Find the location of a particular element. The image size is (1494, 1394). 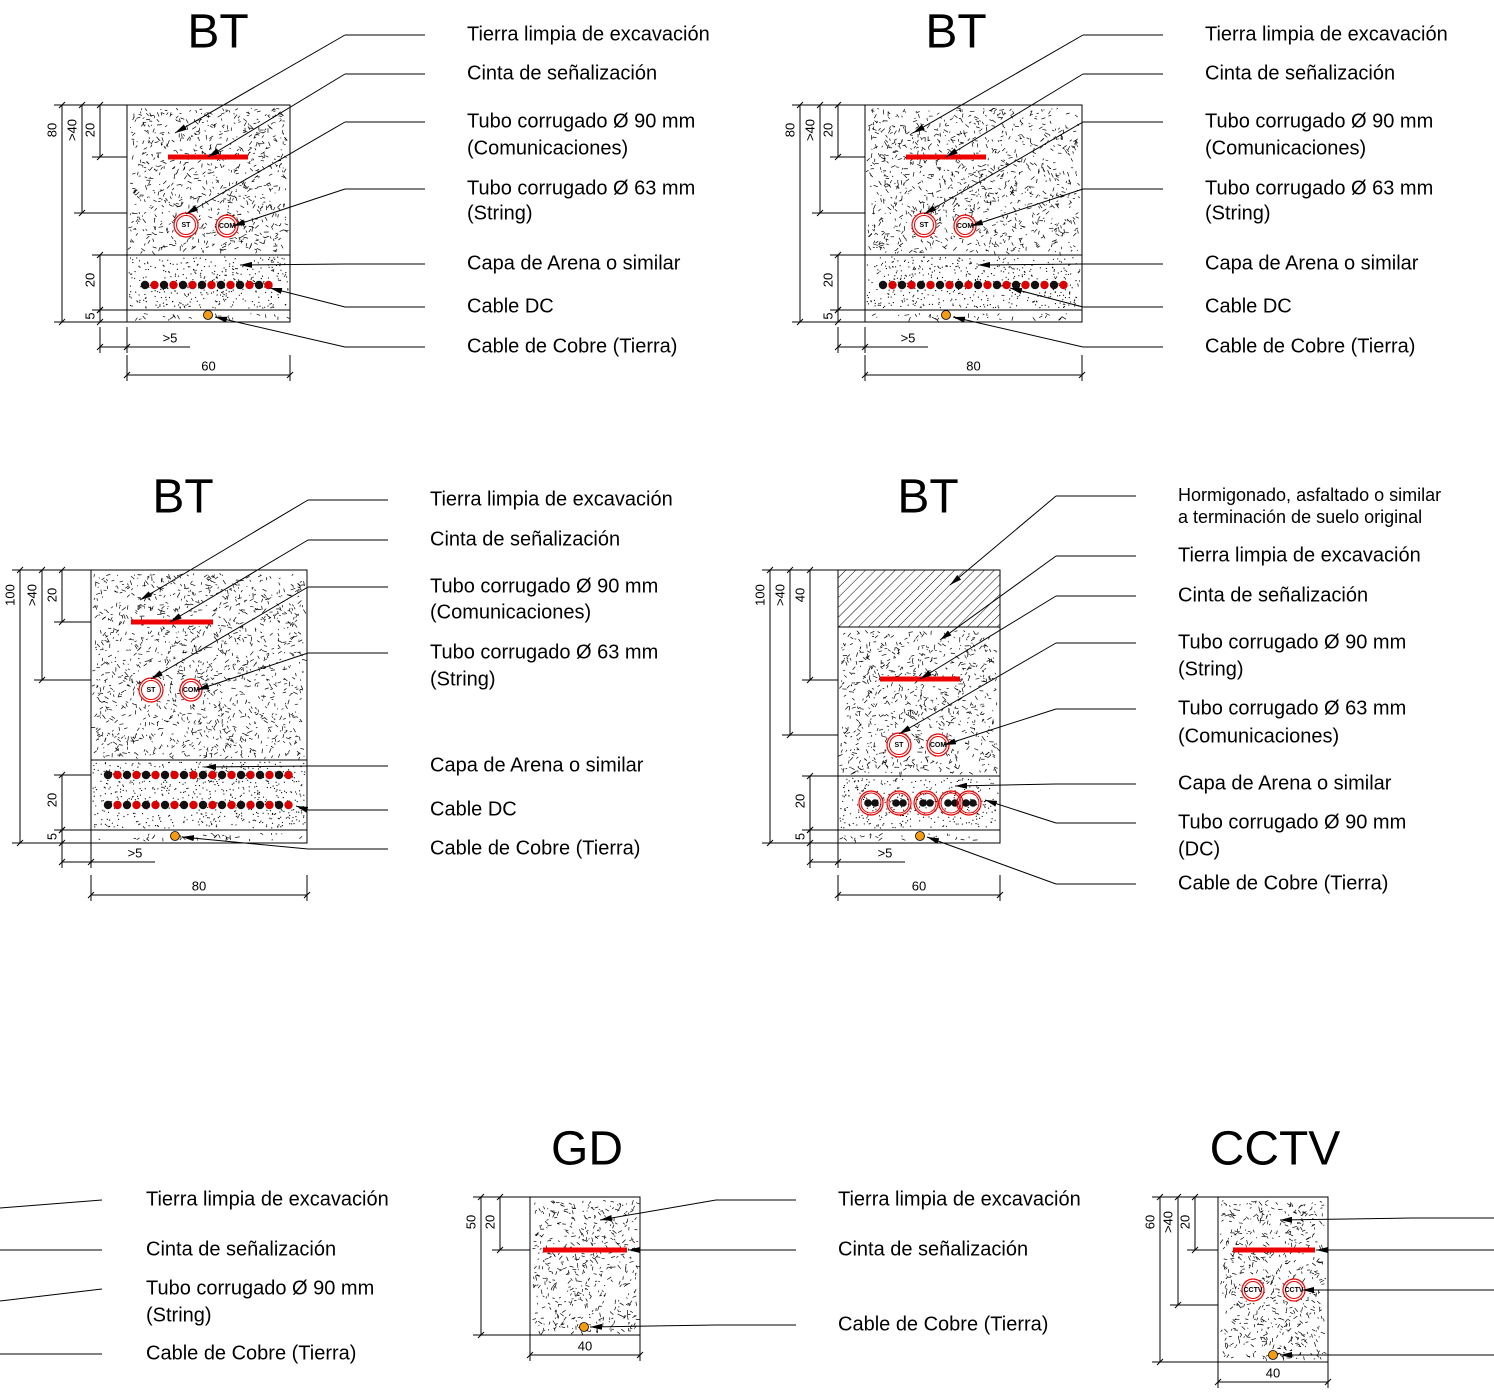

dim-tick is located at coordinates (82, 105).